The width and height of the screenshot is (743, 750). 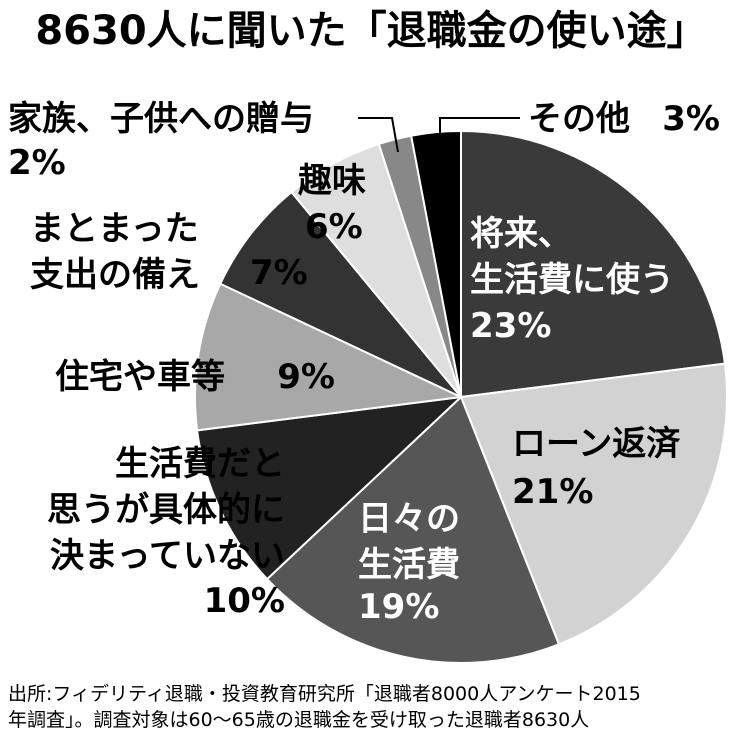 I want to click on chart-title: 8630人に聞いた「退職金の使い途」, so click(x=370, y=31).